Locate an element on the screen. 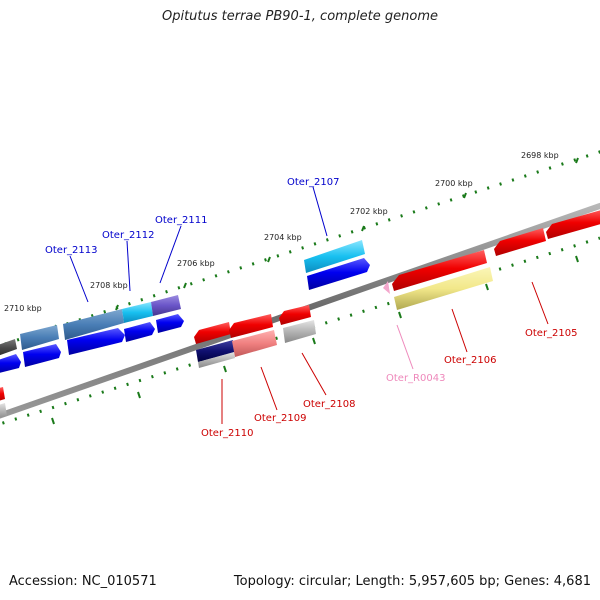 The image size is (600, 600). kbp-label-2708: 2708 kbp is located at coordinates (109, 285).